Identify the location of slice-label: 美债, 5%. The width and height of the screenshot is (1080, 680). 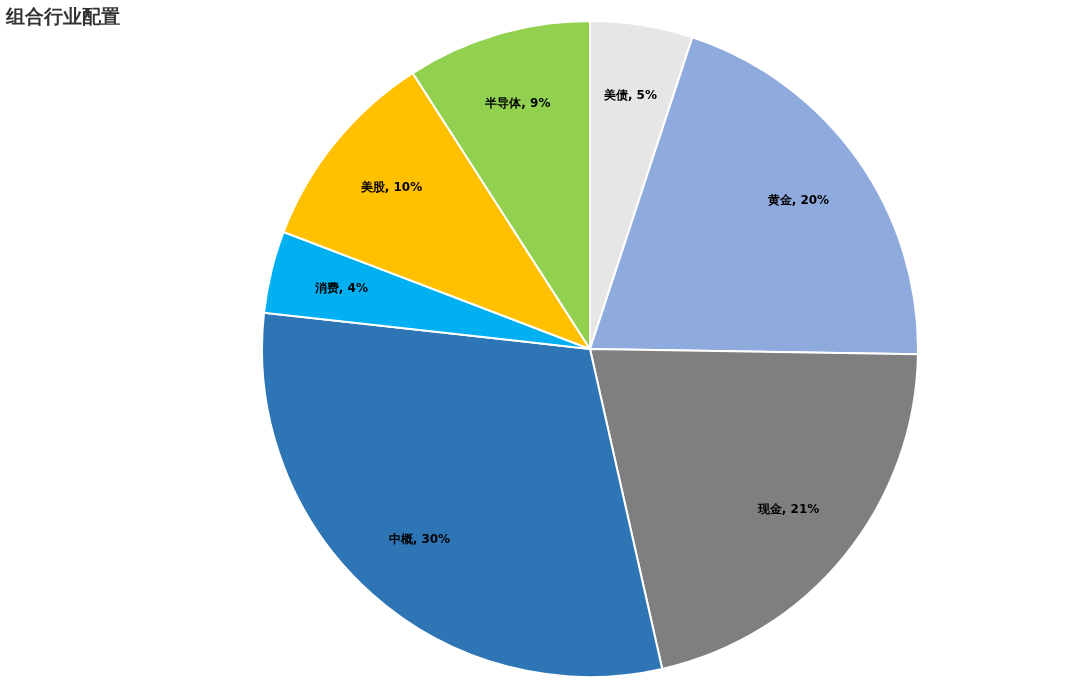
(629, 95).